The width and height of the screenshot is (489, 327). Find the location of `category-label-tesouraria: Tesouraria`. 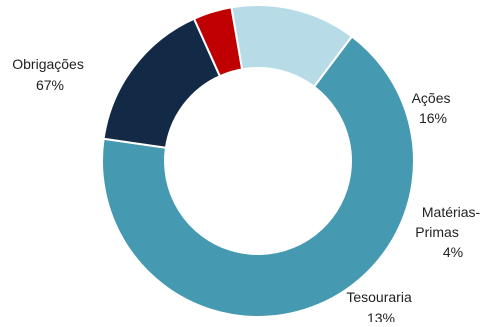

category-label-tesouraria: Tesouraria is located at coordinates (379, 297).